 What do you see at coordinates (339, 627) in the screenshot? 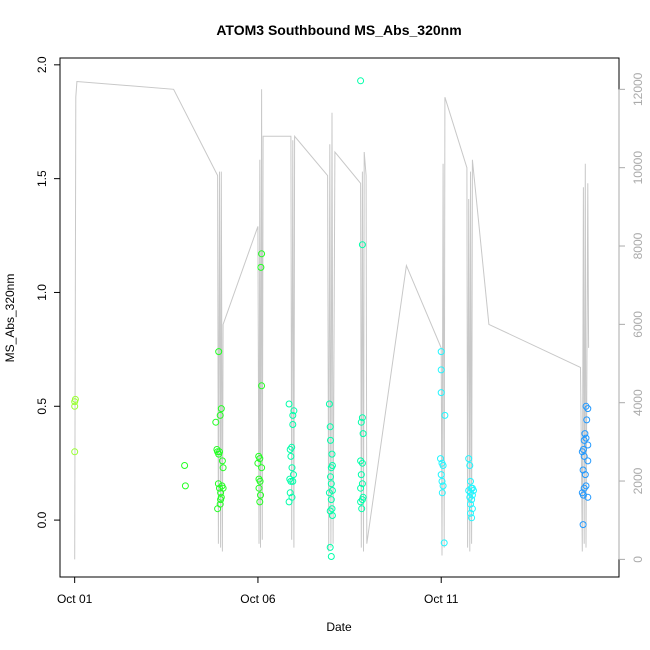
I see `x-axis-label: Date` at bounding box center [339, 627].